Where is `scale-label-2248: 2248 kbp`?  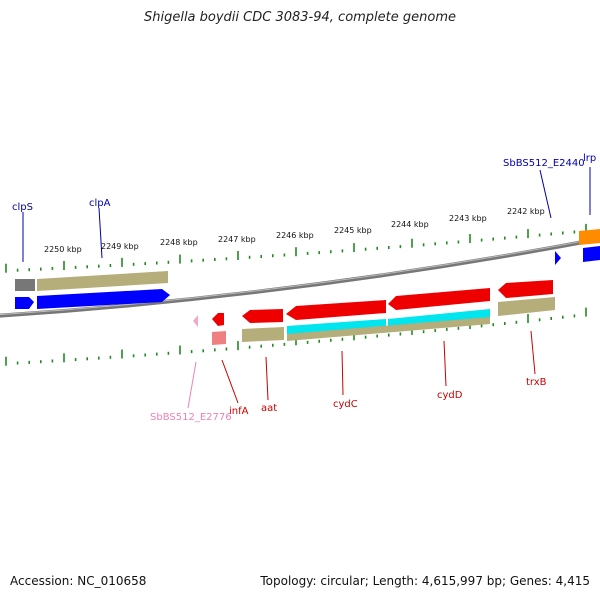 scale-label-2248: 2248 kbp is located at coordinates (179, 242).